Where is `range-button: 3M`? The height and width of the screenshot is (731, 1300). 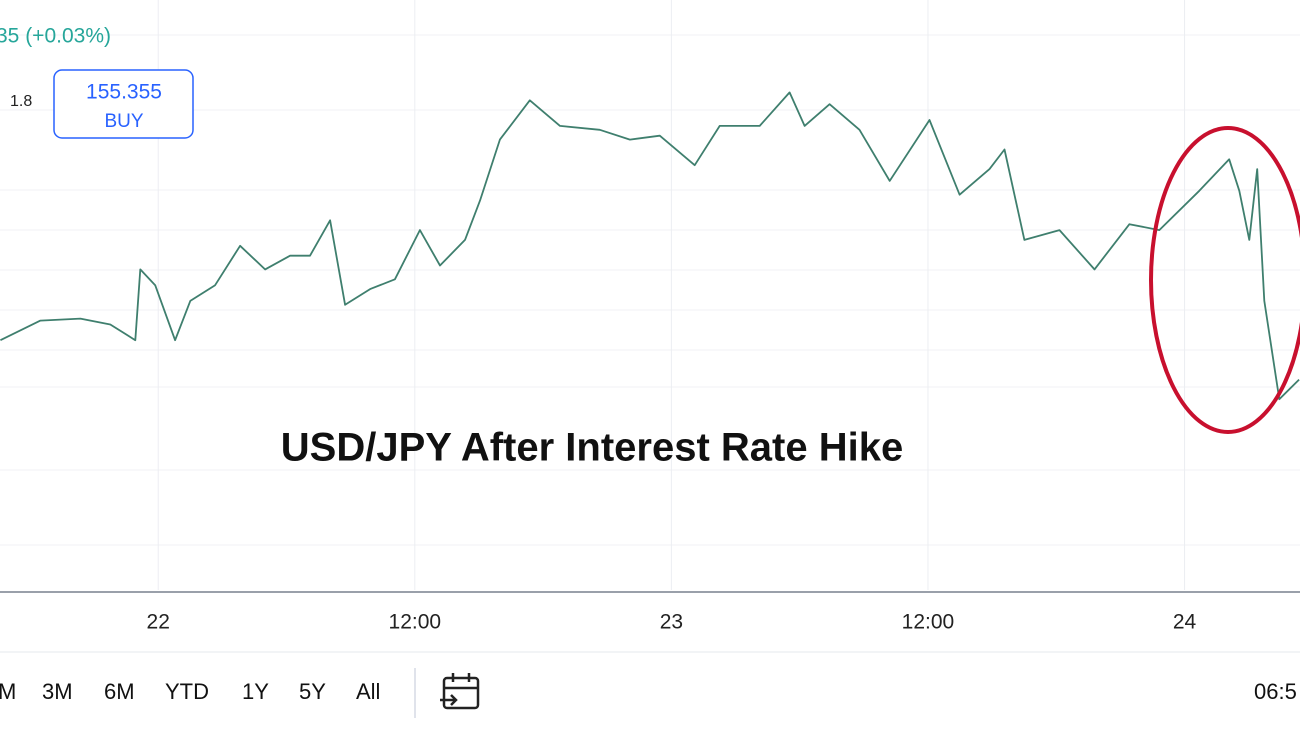
range-button: 3M is located at coordinates (57, 691).